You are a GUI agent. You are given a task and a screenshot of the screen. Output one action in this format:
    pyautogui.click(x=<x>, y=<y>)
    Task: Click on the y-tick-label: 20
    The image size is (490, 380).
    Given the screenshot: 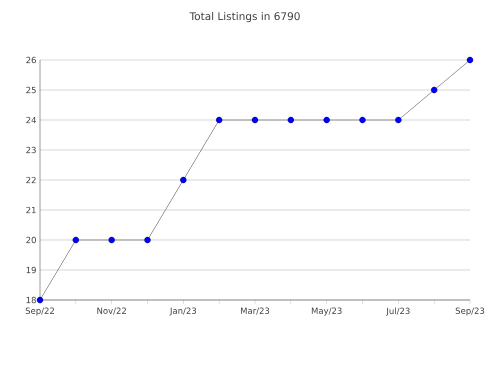 What is the action you would take?
    pyautogui.click(x=31, y=240)
    